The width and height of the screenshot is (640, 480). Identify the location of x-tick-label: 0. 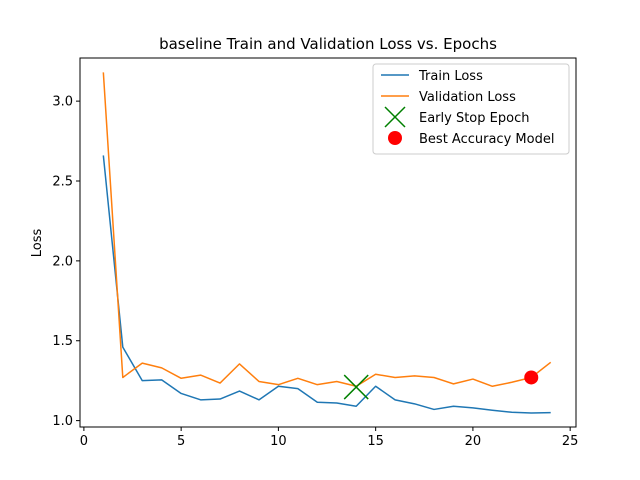
(84, 441).